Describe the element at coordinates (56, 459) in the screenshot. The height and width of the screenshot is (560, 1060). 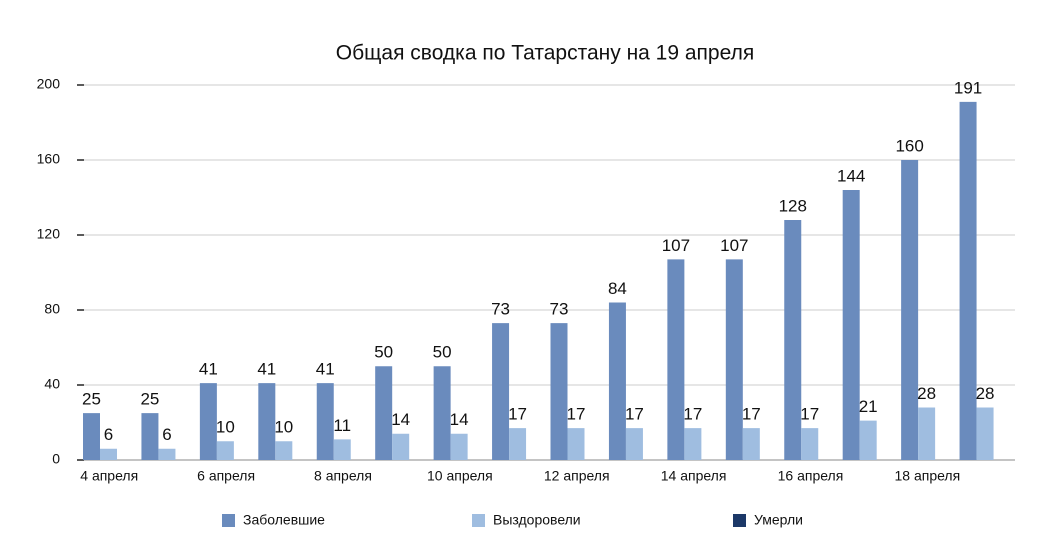
I see `y-tick-label: 0` at that location.